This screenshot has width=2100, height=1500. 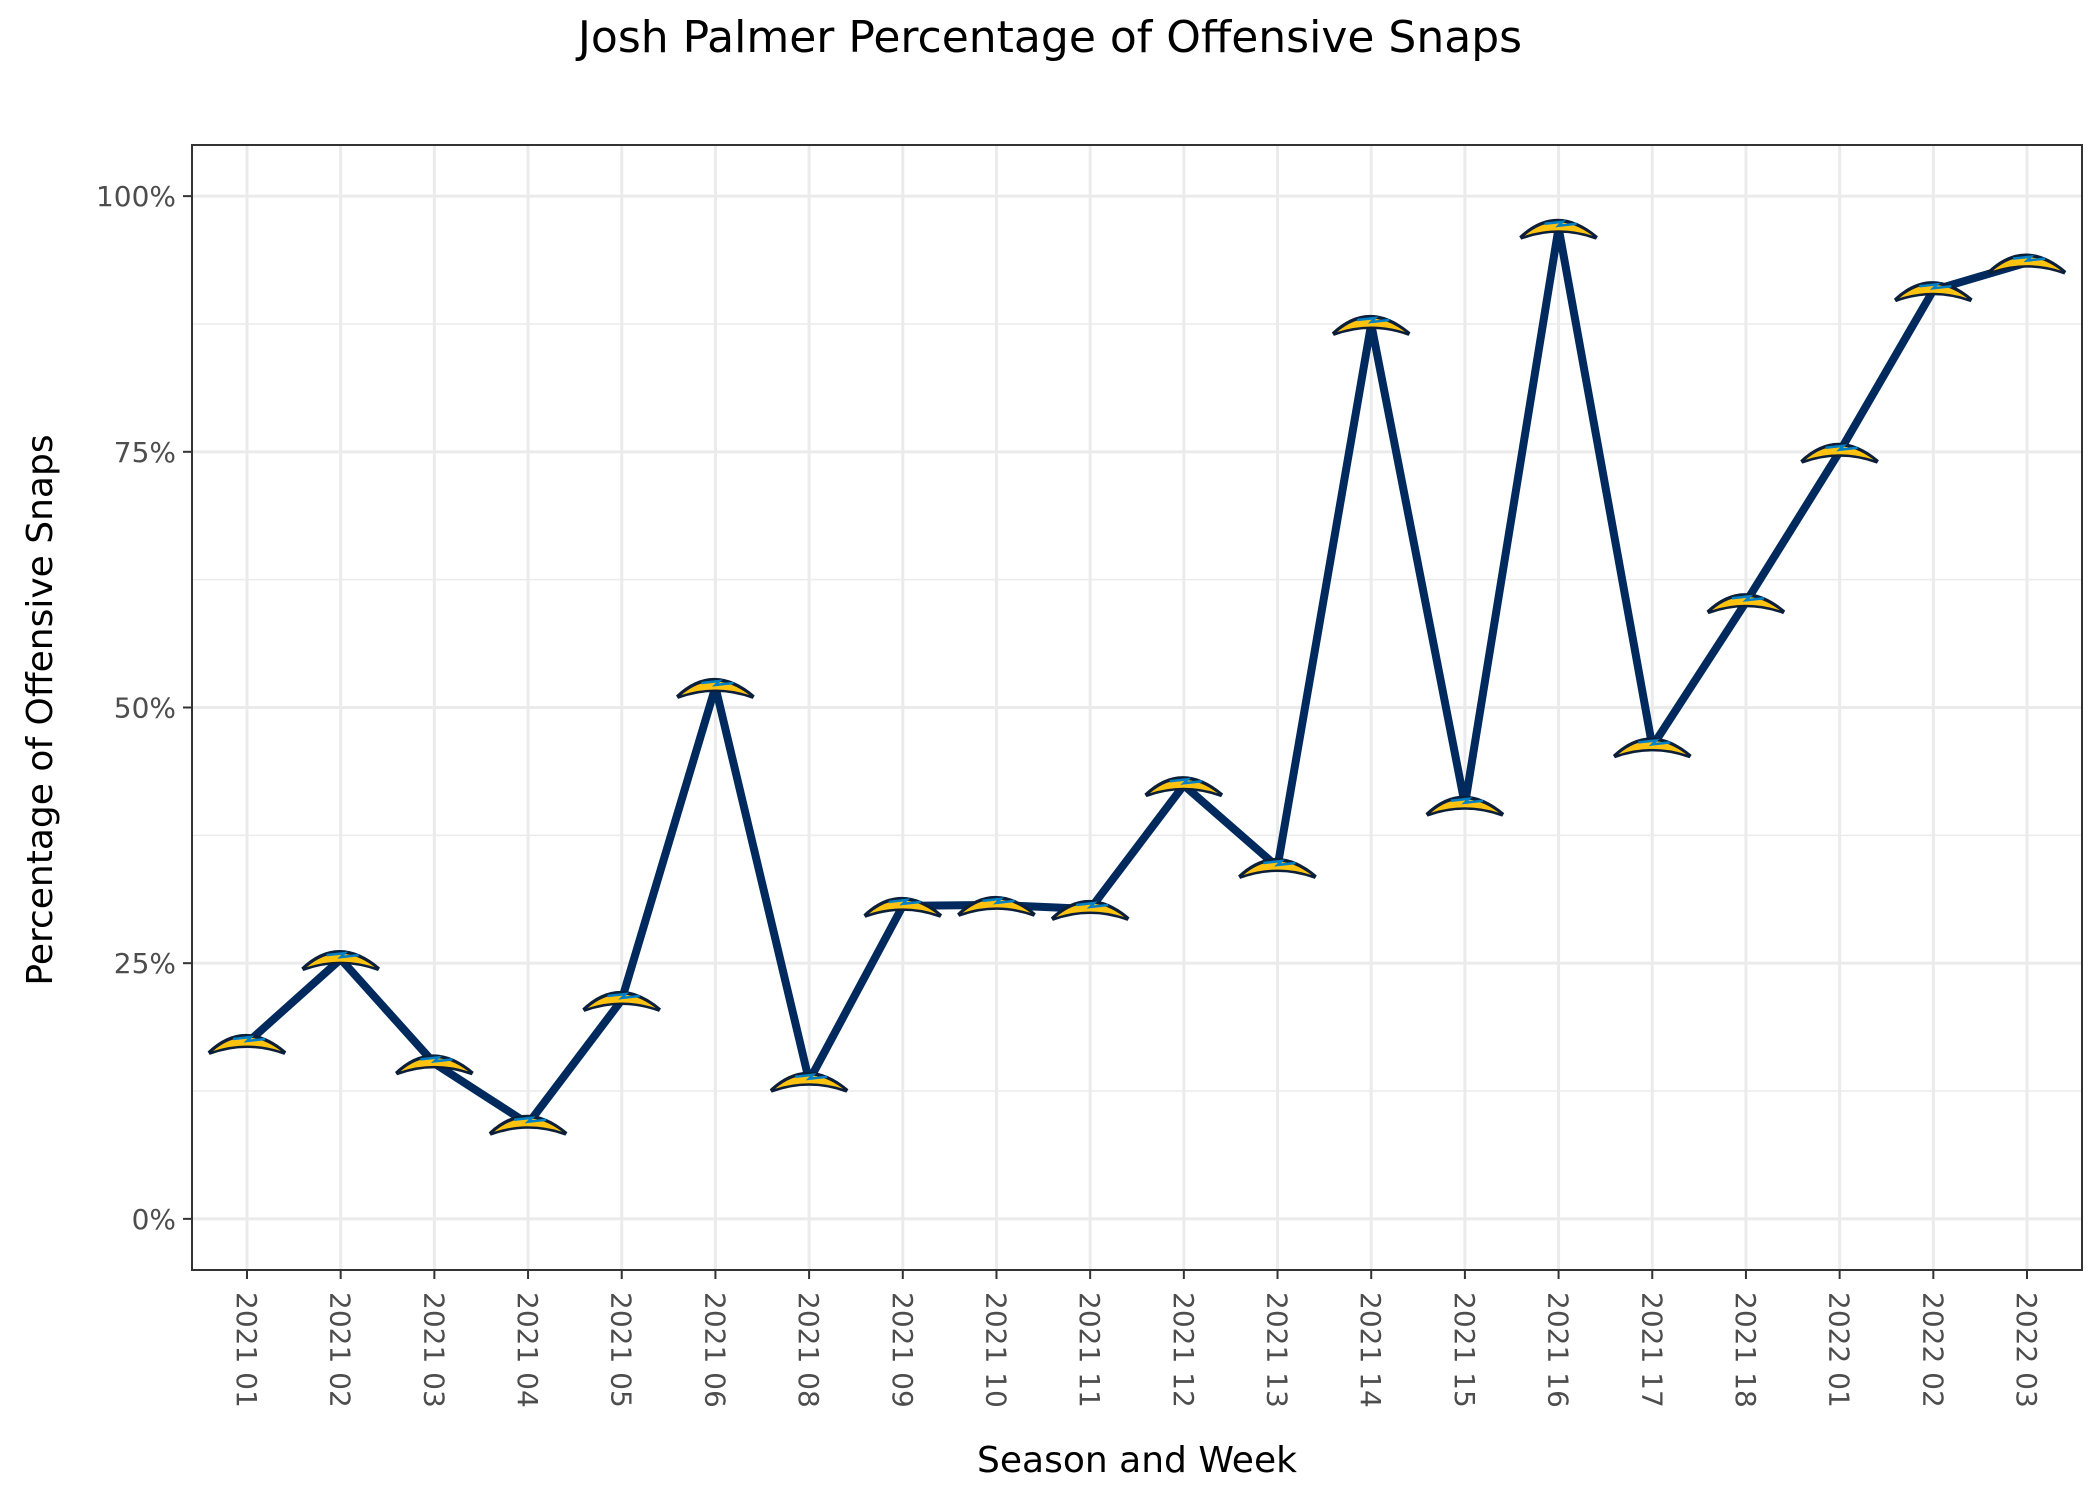 I want to click on x-tick-label: 2021 18, so click(x=1745, y=1350).